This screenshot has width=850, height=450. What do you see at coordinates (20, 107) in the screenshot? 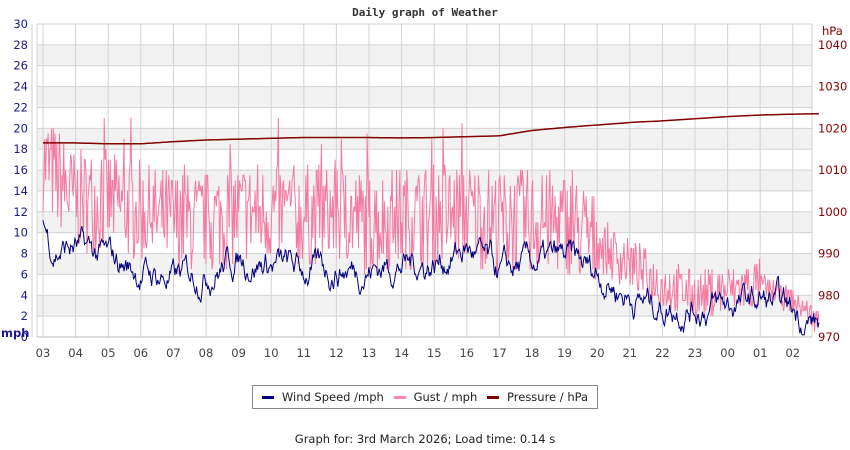
I see `y-left-tick: 22` at bounding box center [20, 107].